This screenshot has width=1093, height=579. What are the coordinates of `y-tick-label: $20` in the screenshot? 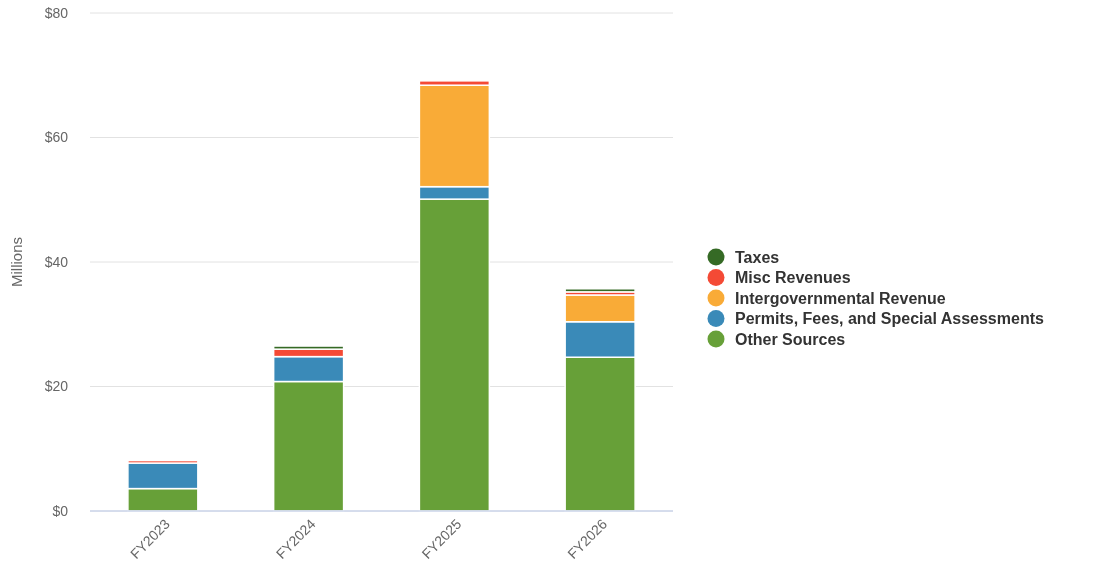 It's located at (56, 386).